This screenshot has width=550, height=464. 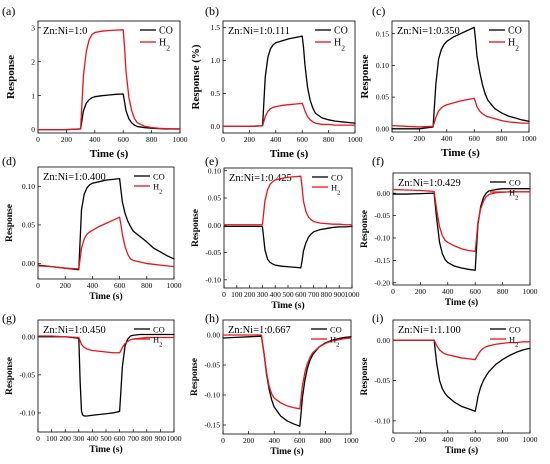 What do you see at coordinates (212, 11) in the screenshot?
I see `panel-letter: (b)` at bounding box center [212, 11].